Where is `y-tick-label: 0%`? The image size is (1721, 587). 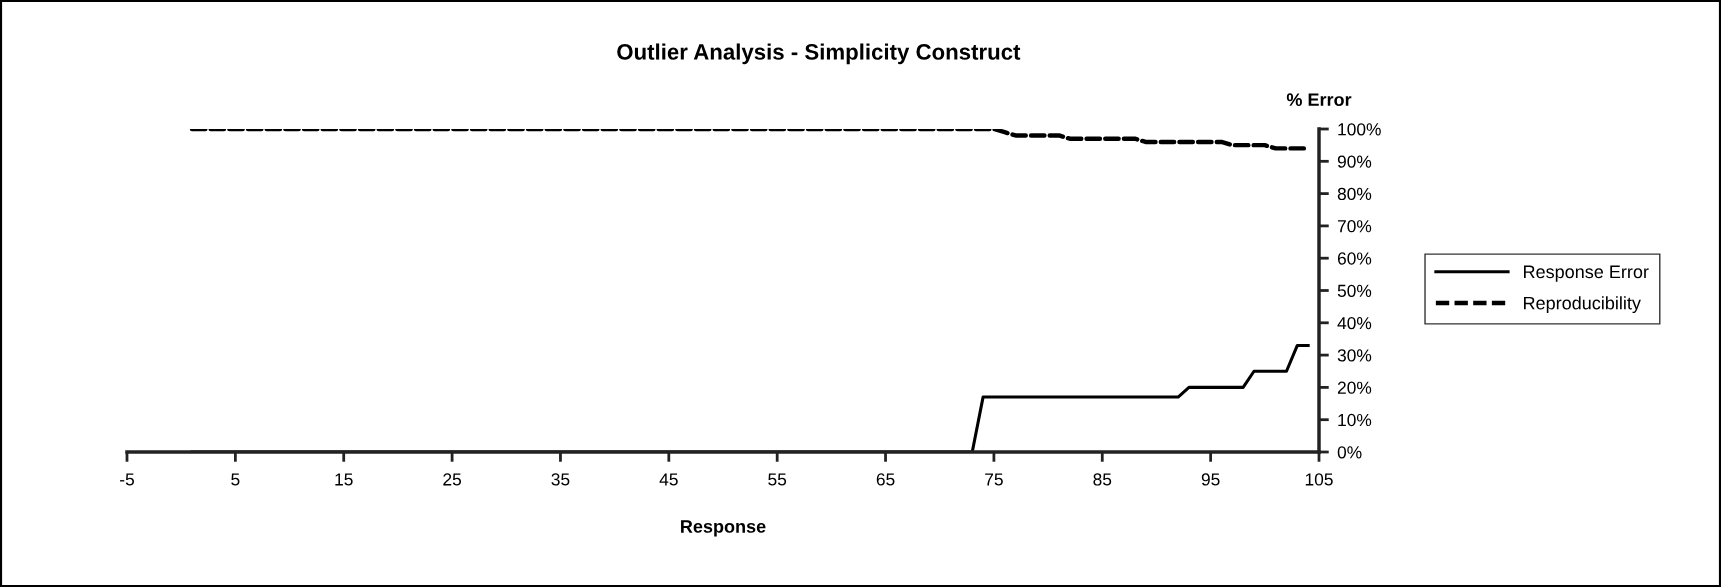 y-tick-label: 0% is located at coordinates (1349, 452).